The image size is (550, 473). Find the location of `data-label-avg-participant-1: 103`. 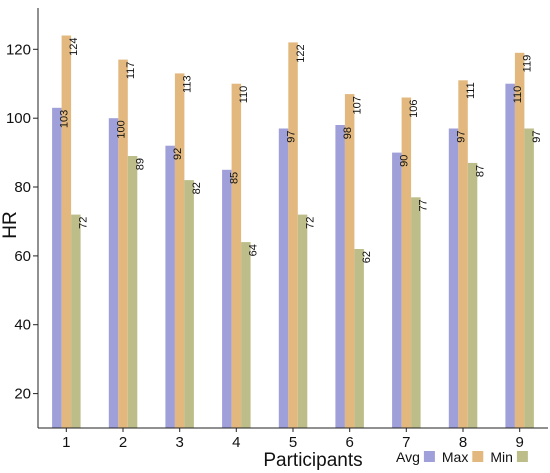

data-label-avg-participant-1: 103 is located at coordinates (65, 119).